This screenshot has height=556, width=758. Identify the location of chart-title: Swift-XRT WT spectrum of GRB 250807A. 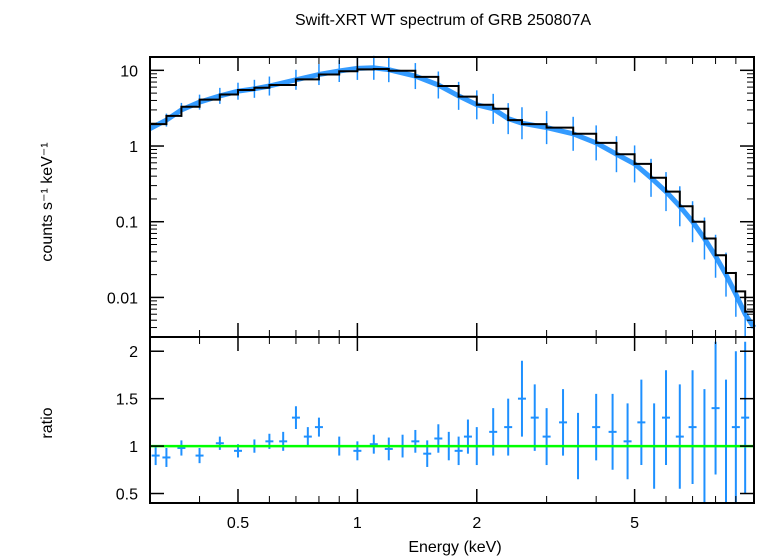
(443, 20).